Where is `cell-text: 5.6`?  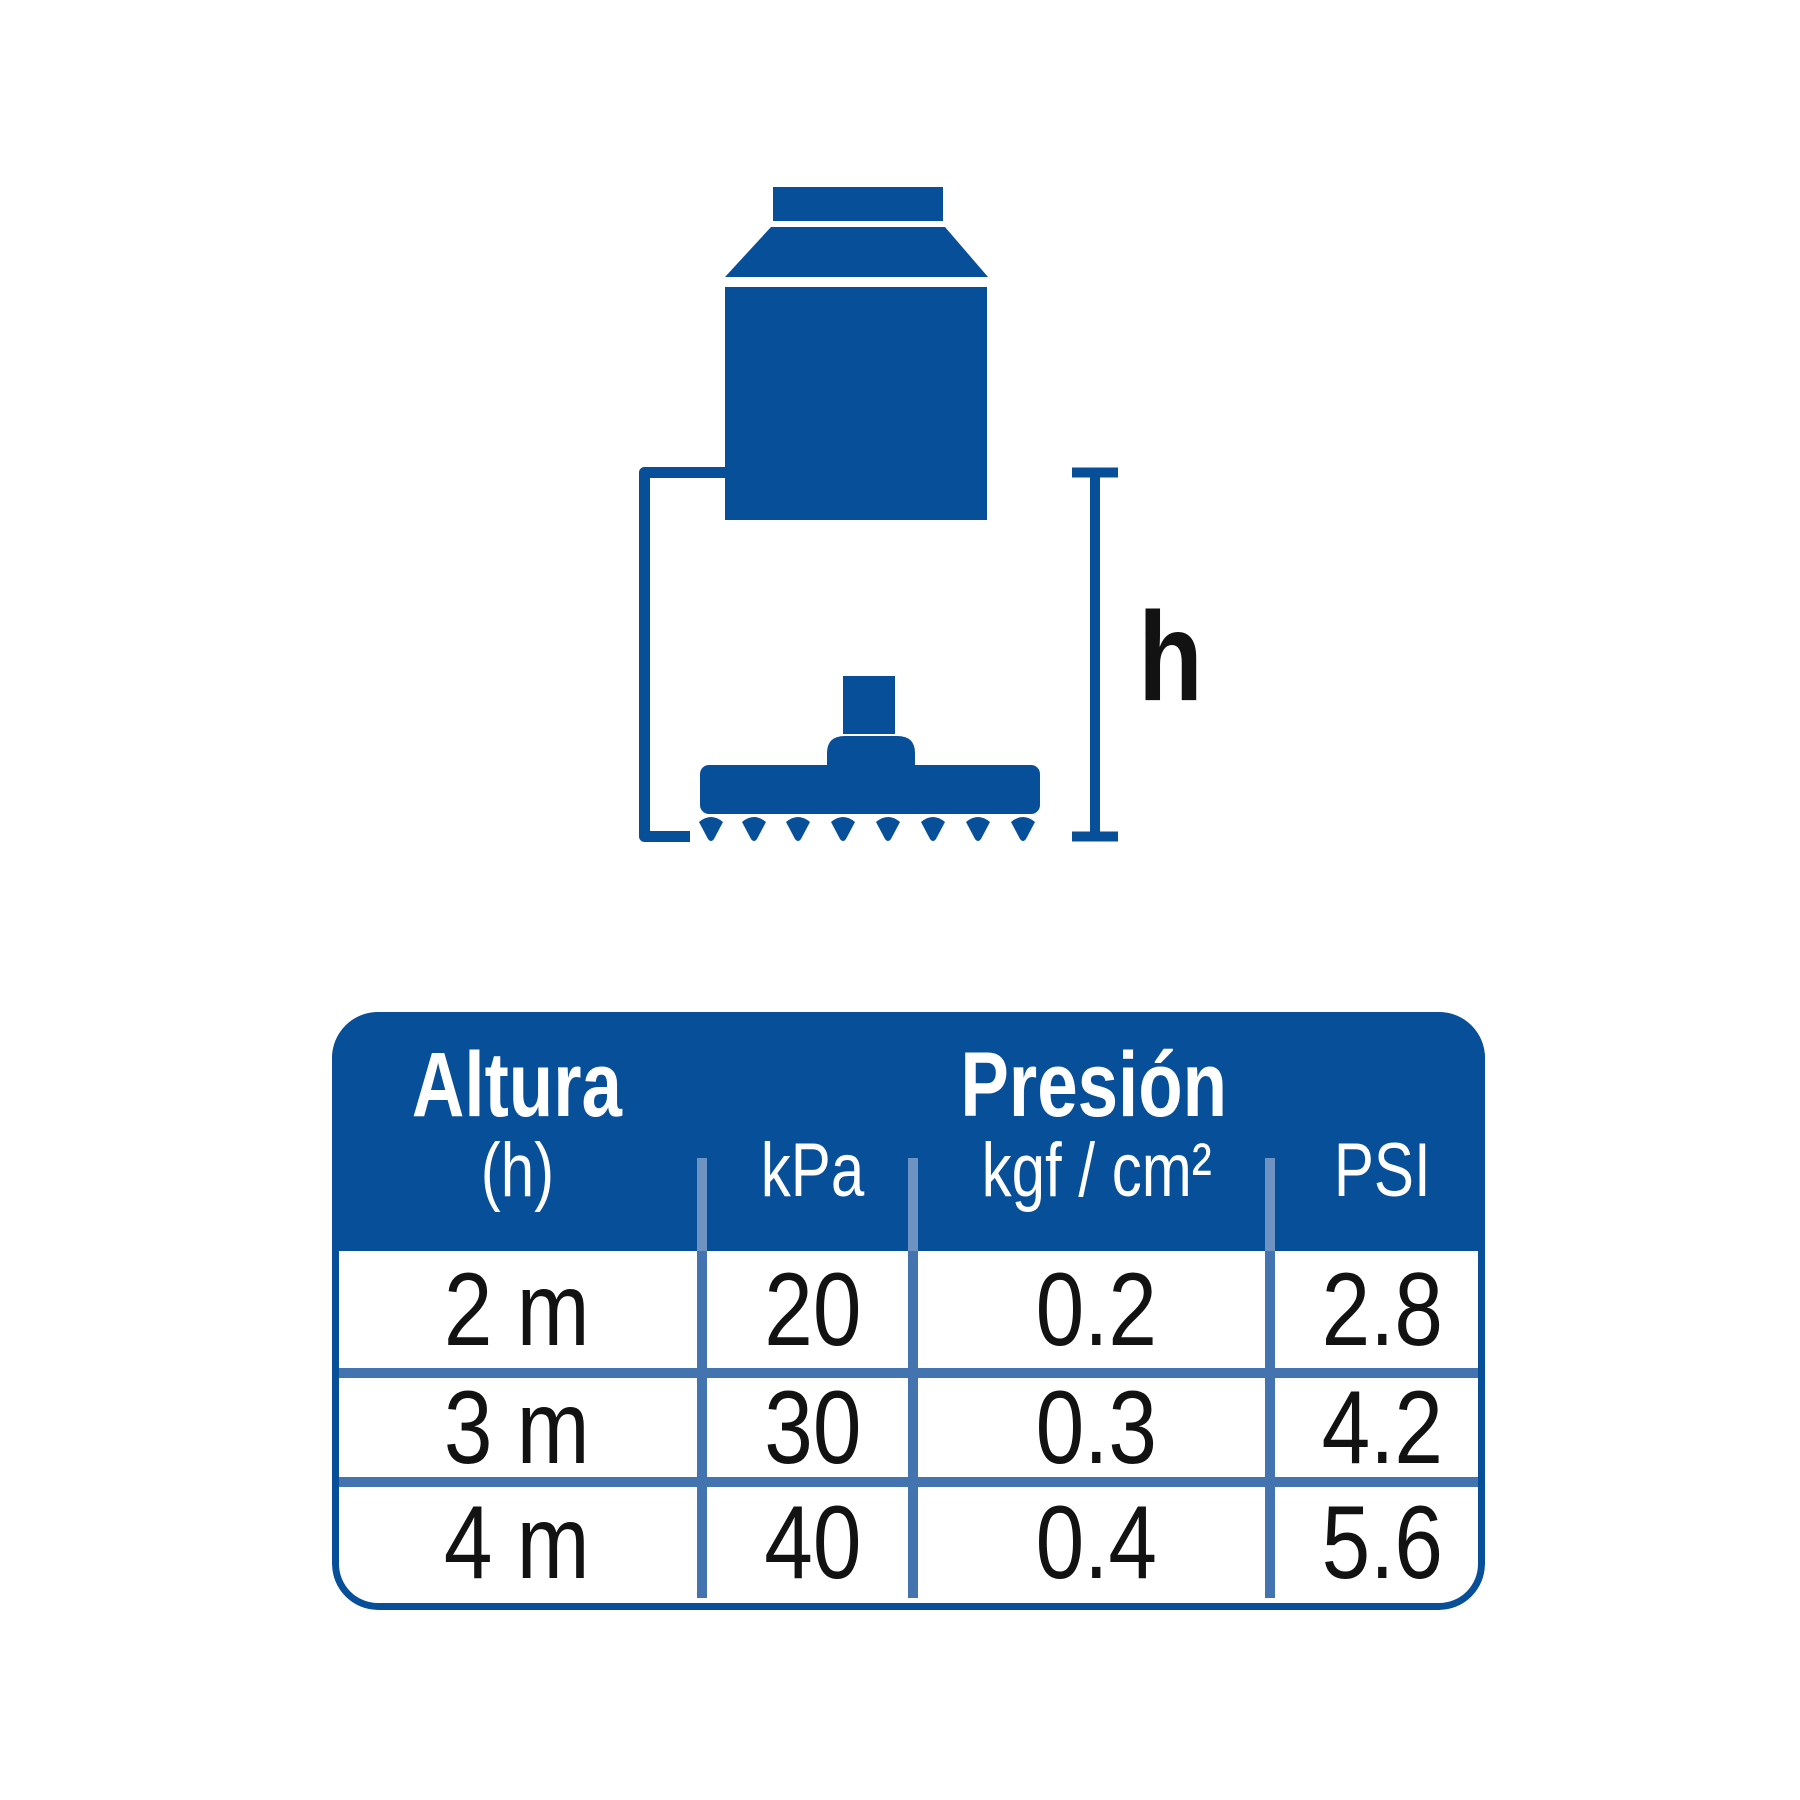 cell-text: 5.6 is located at coordinates (1382, 1543).